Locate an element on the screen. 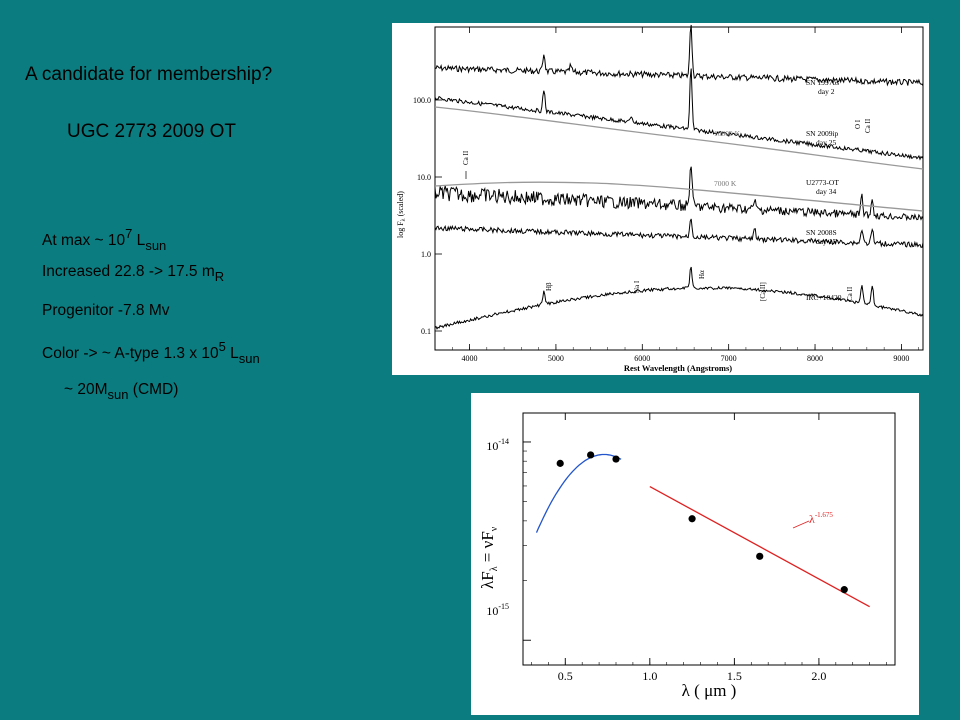 This screenshot has width=960, height=720. line-id-halpha: Hα is located at coordinates (702, 274).